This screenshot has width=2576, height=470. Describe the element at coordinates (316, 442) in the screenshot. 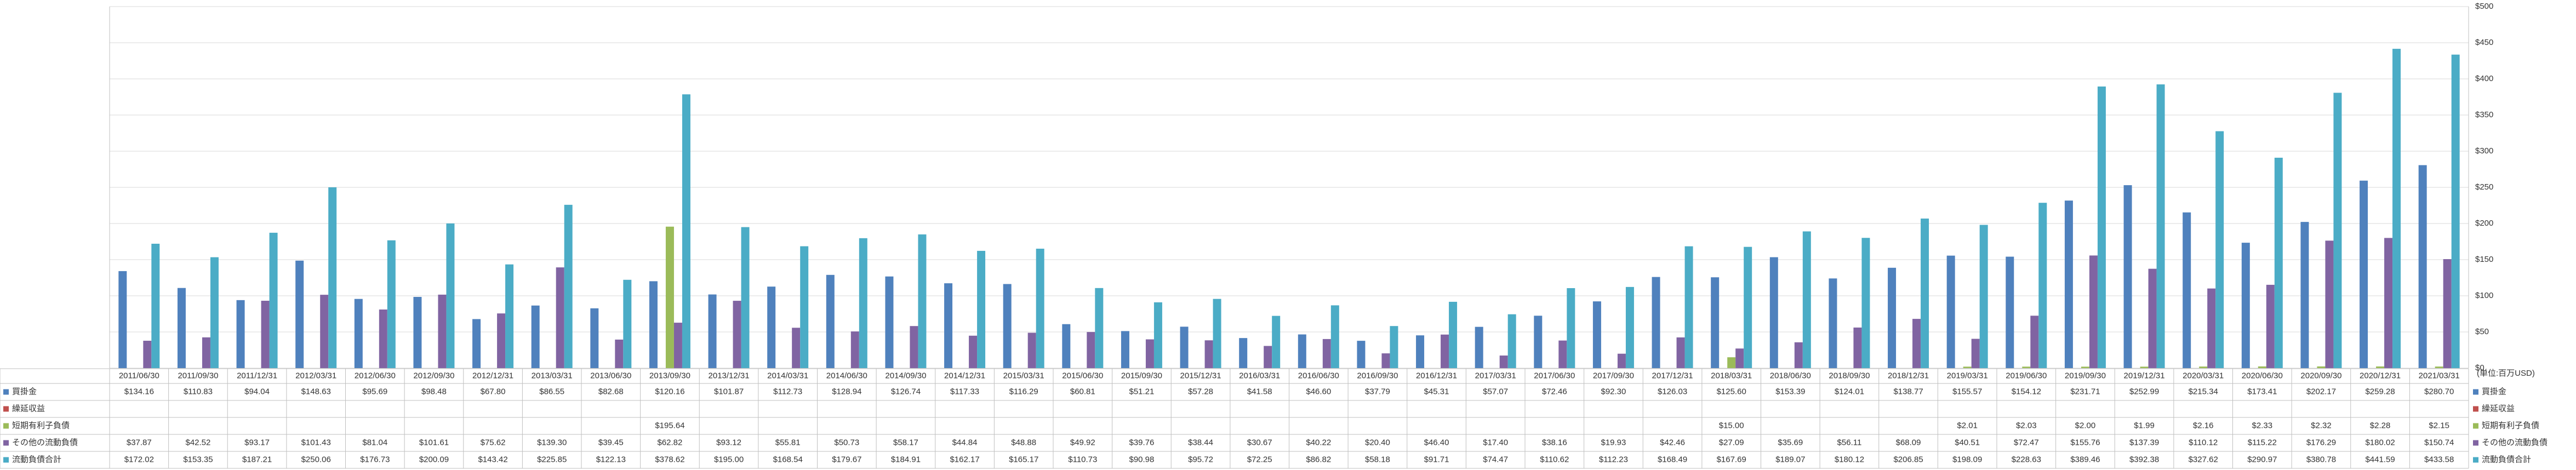

I see `table-cell: $101.43` at that location.